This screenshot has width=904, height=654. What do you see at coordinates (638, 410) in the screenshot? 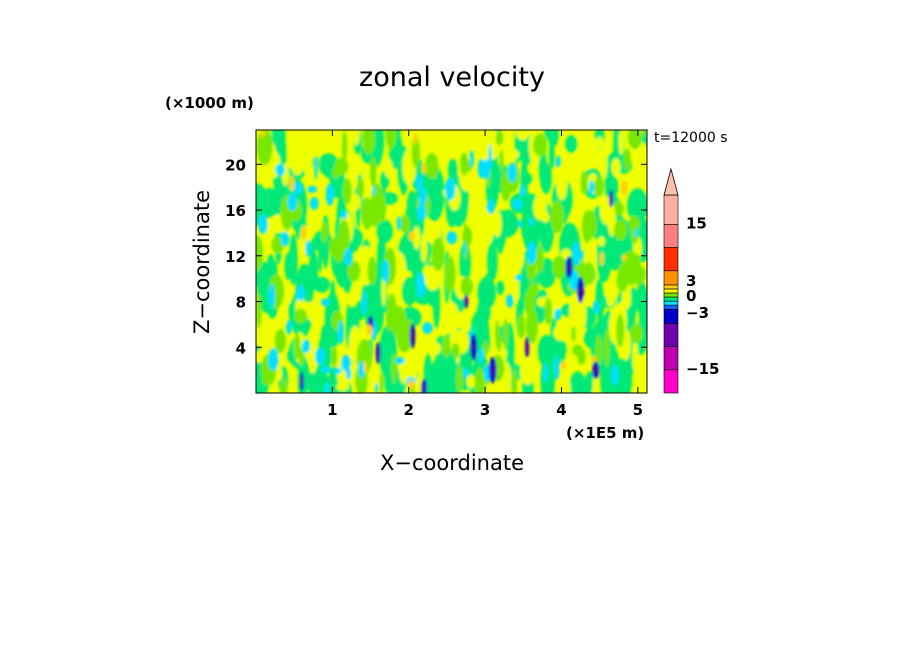
I see `x-tick-label: 5` at bounding box center [638, 410].